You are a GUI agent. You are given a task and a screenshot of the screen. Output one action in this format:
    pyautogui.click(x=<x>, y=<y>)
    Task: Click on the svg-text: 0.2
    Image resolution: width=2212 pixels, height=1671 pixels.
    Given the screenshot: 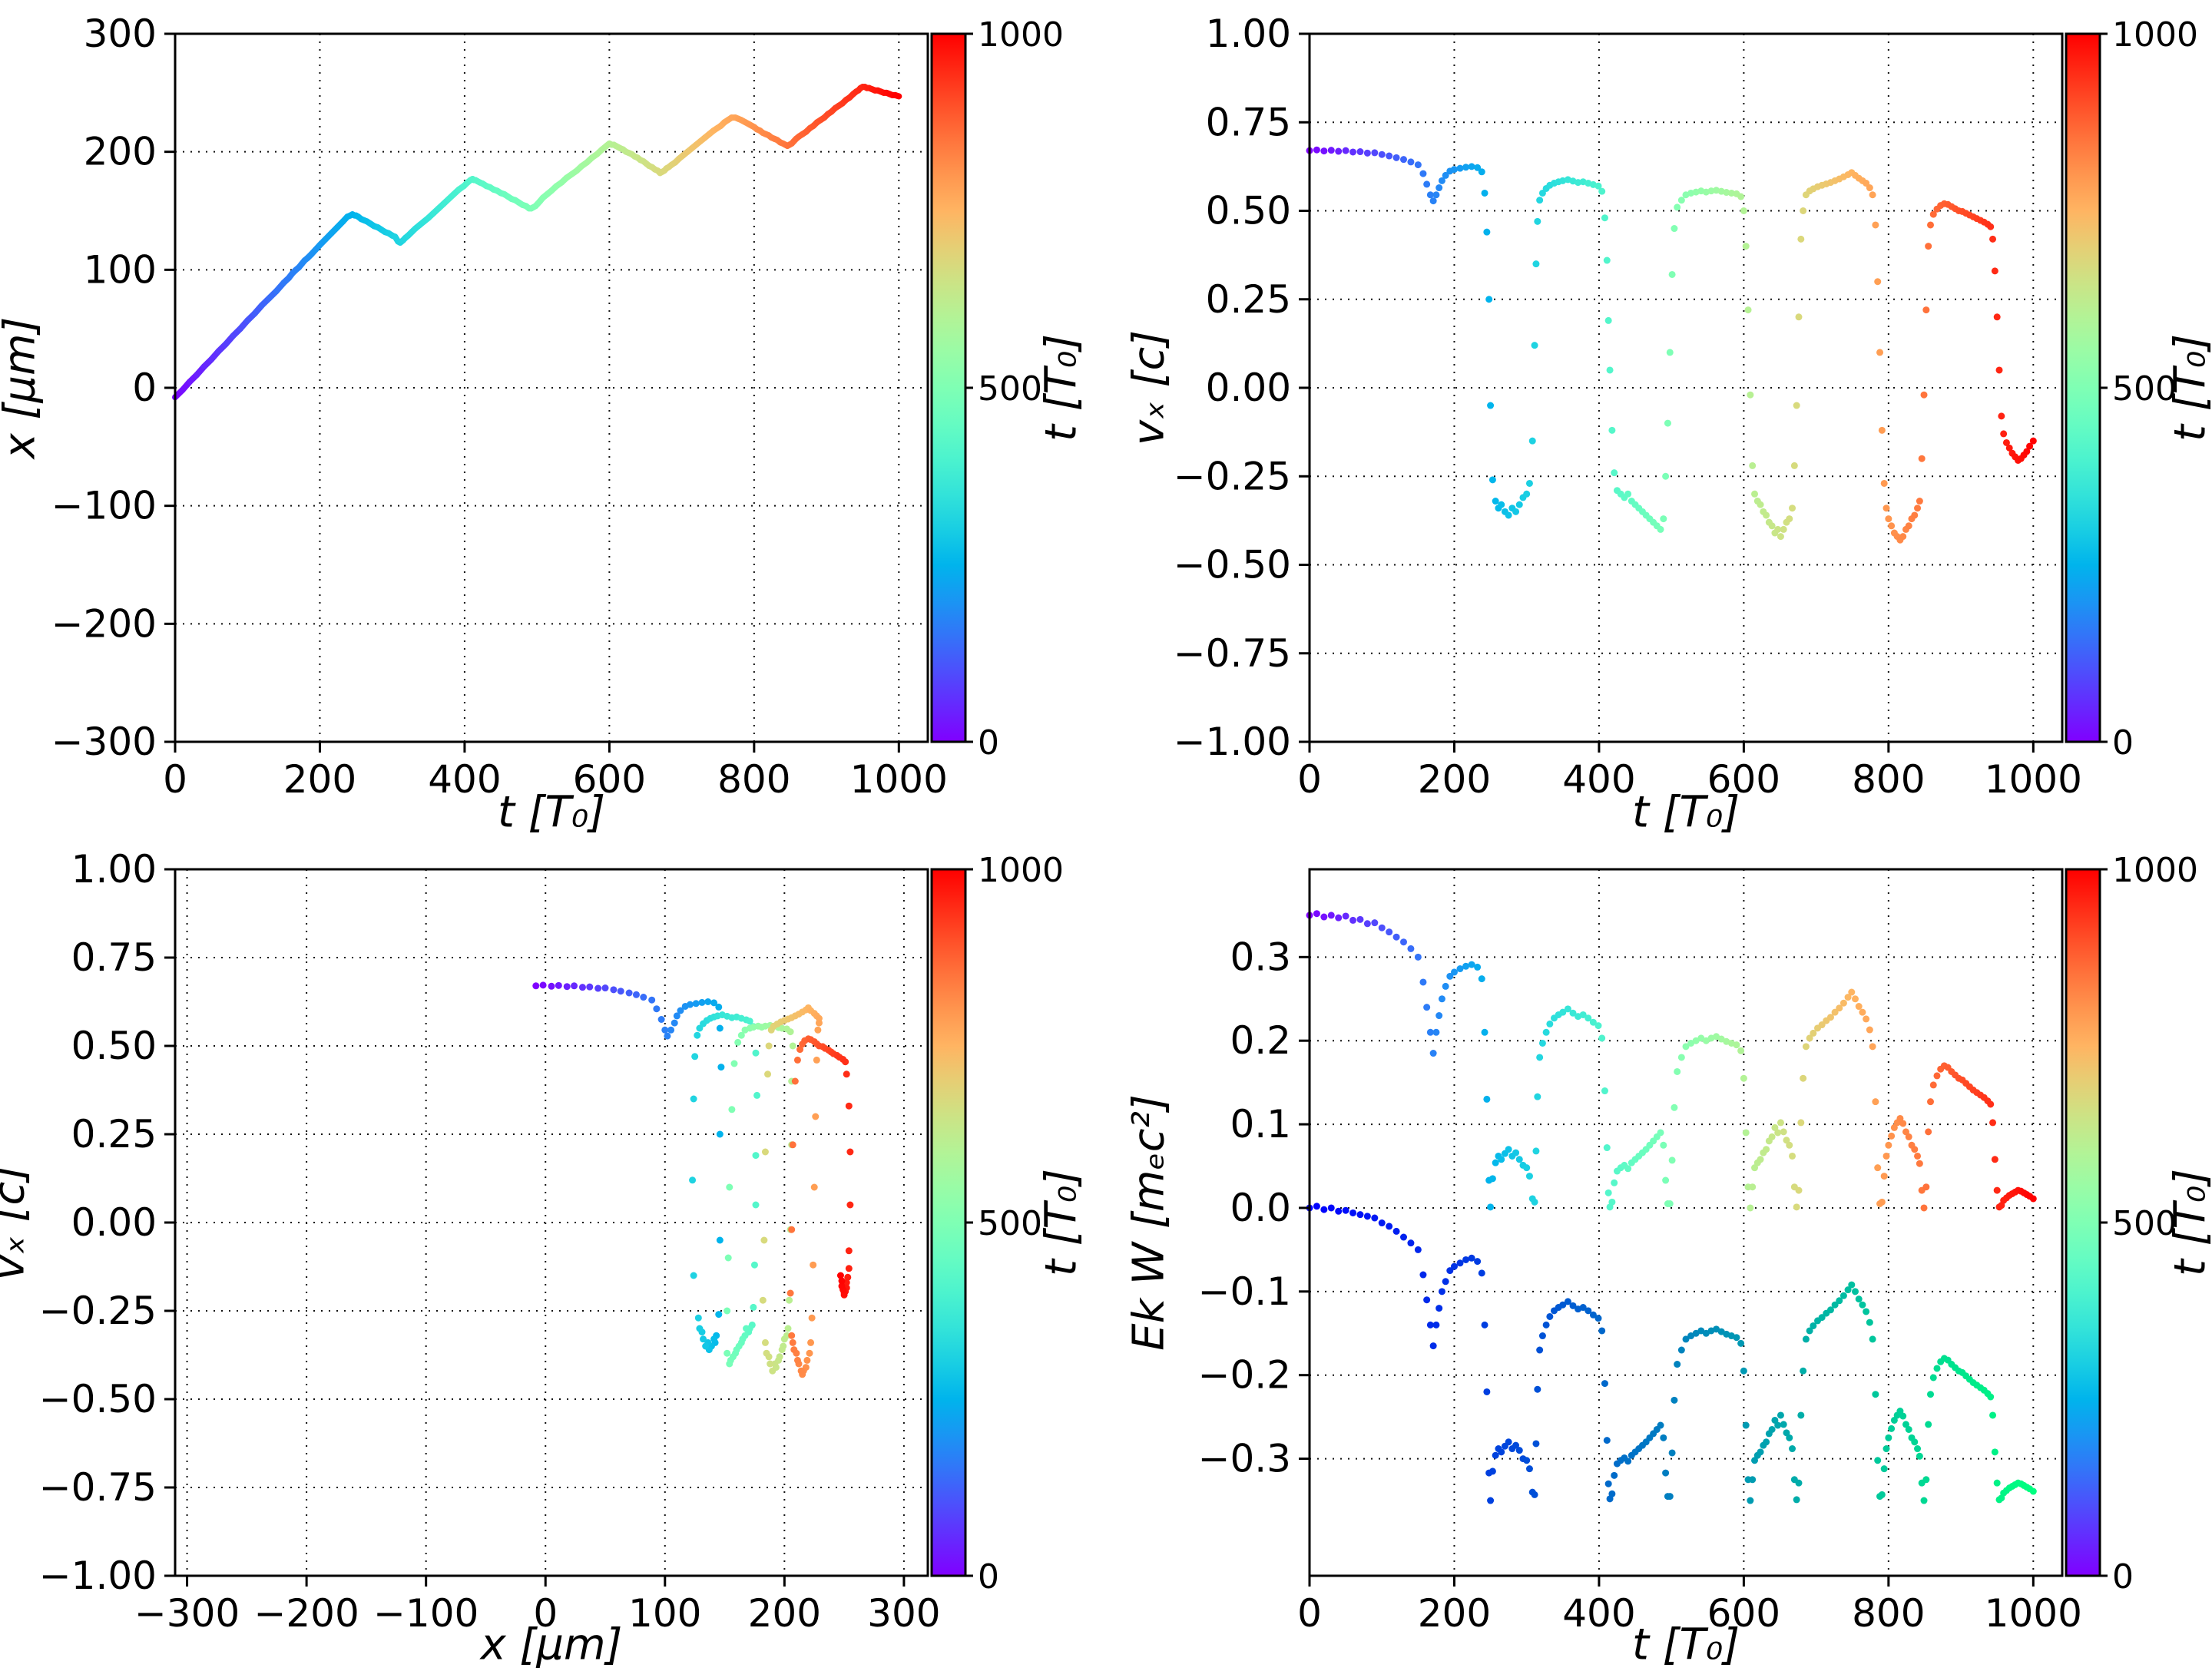 What is the action you would take?
    pyautogui.click(x=1260, y=1040)
    